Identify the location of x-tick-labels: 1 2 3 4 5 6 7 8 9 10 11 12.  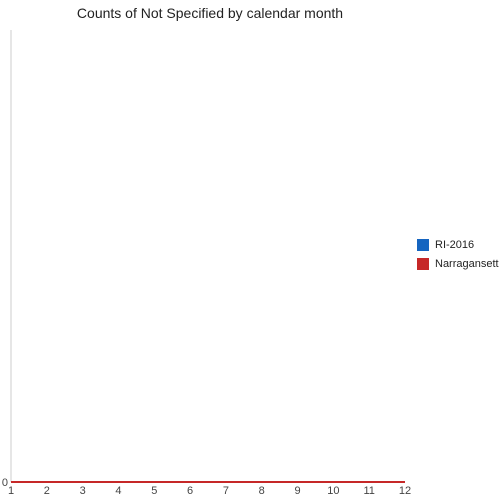
(209, 491).